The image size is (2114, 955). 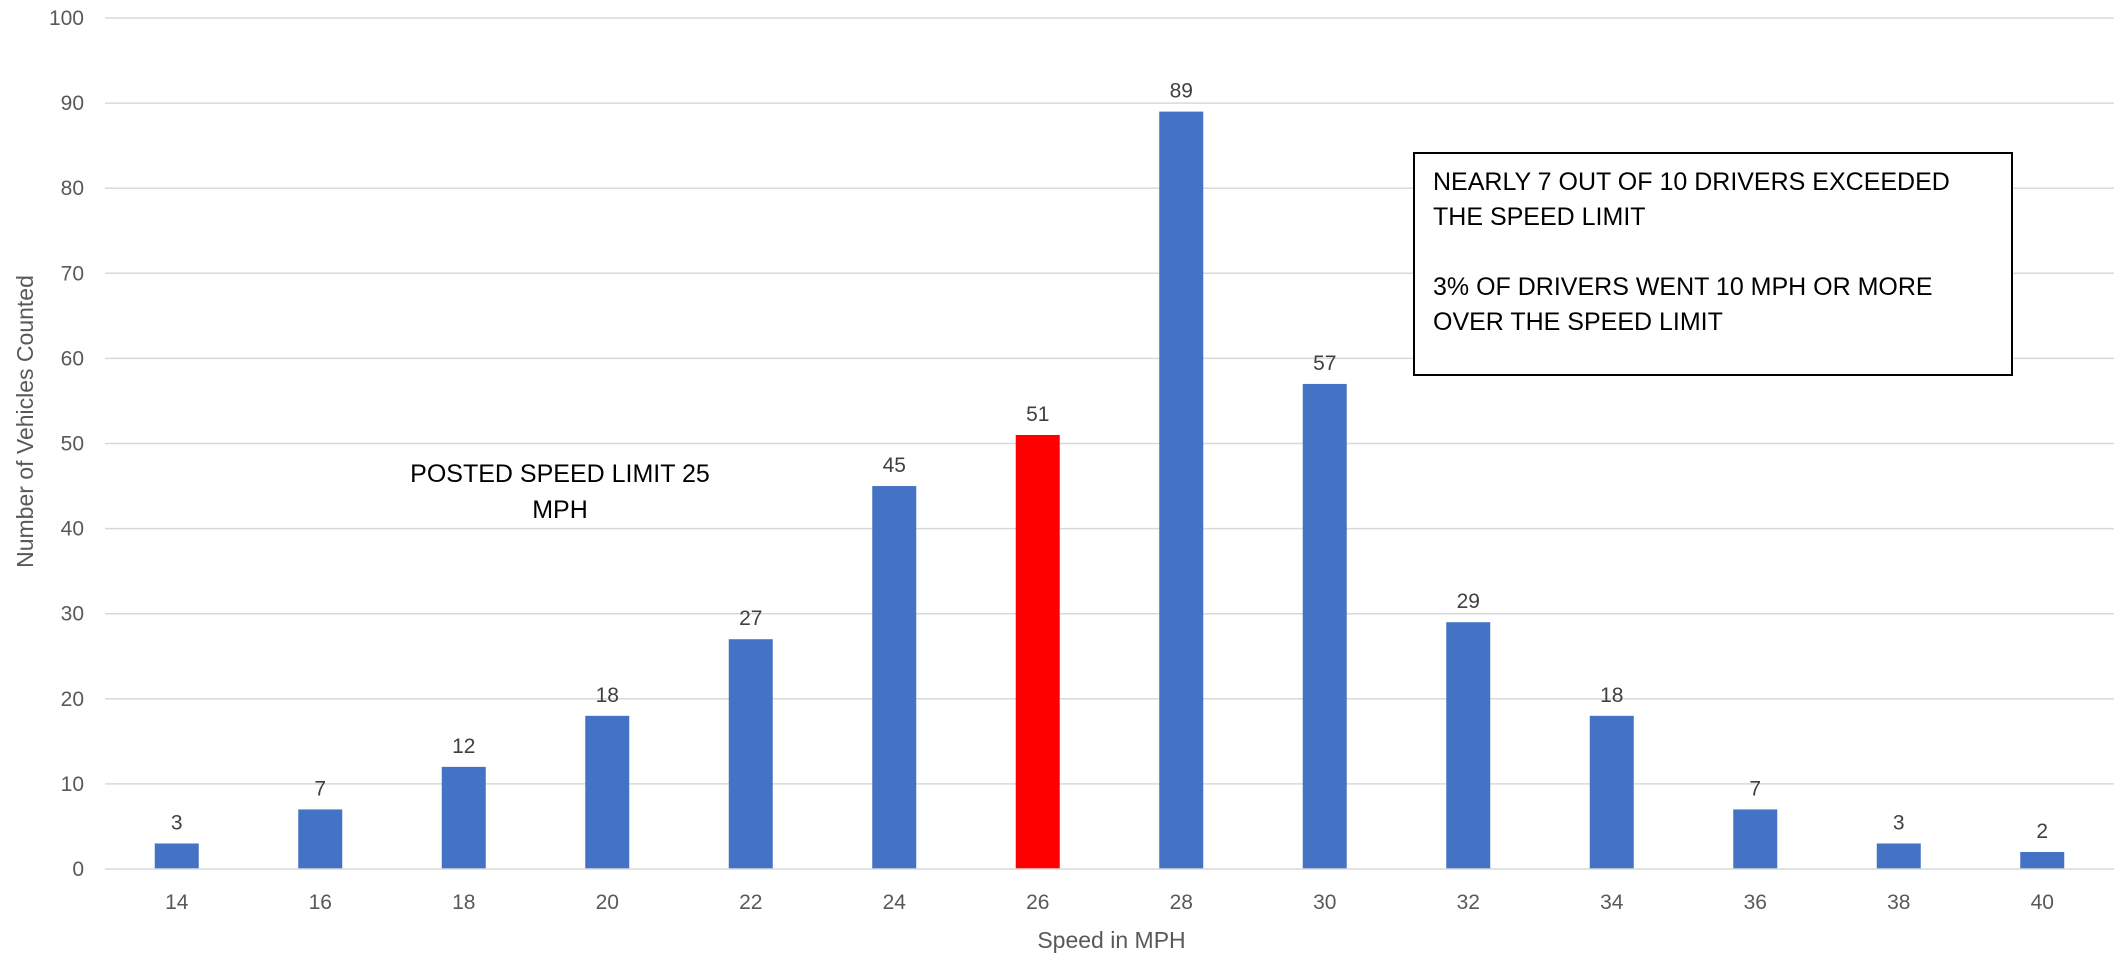 I want to click on data-label-18: 12, so click(x=463, y=746).